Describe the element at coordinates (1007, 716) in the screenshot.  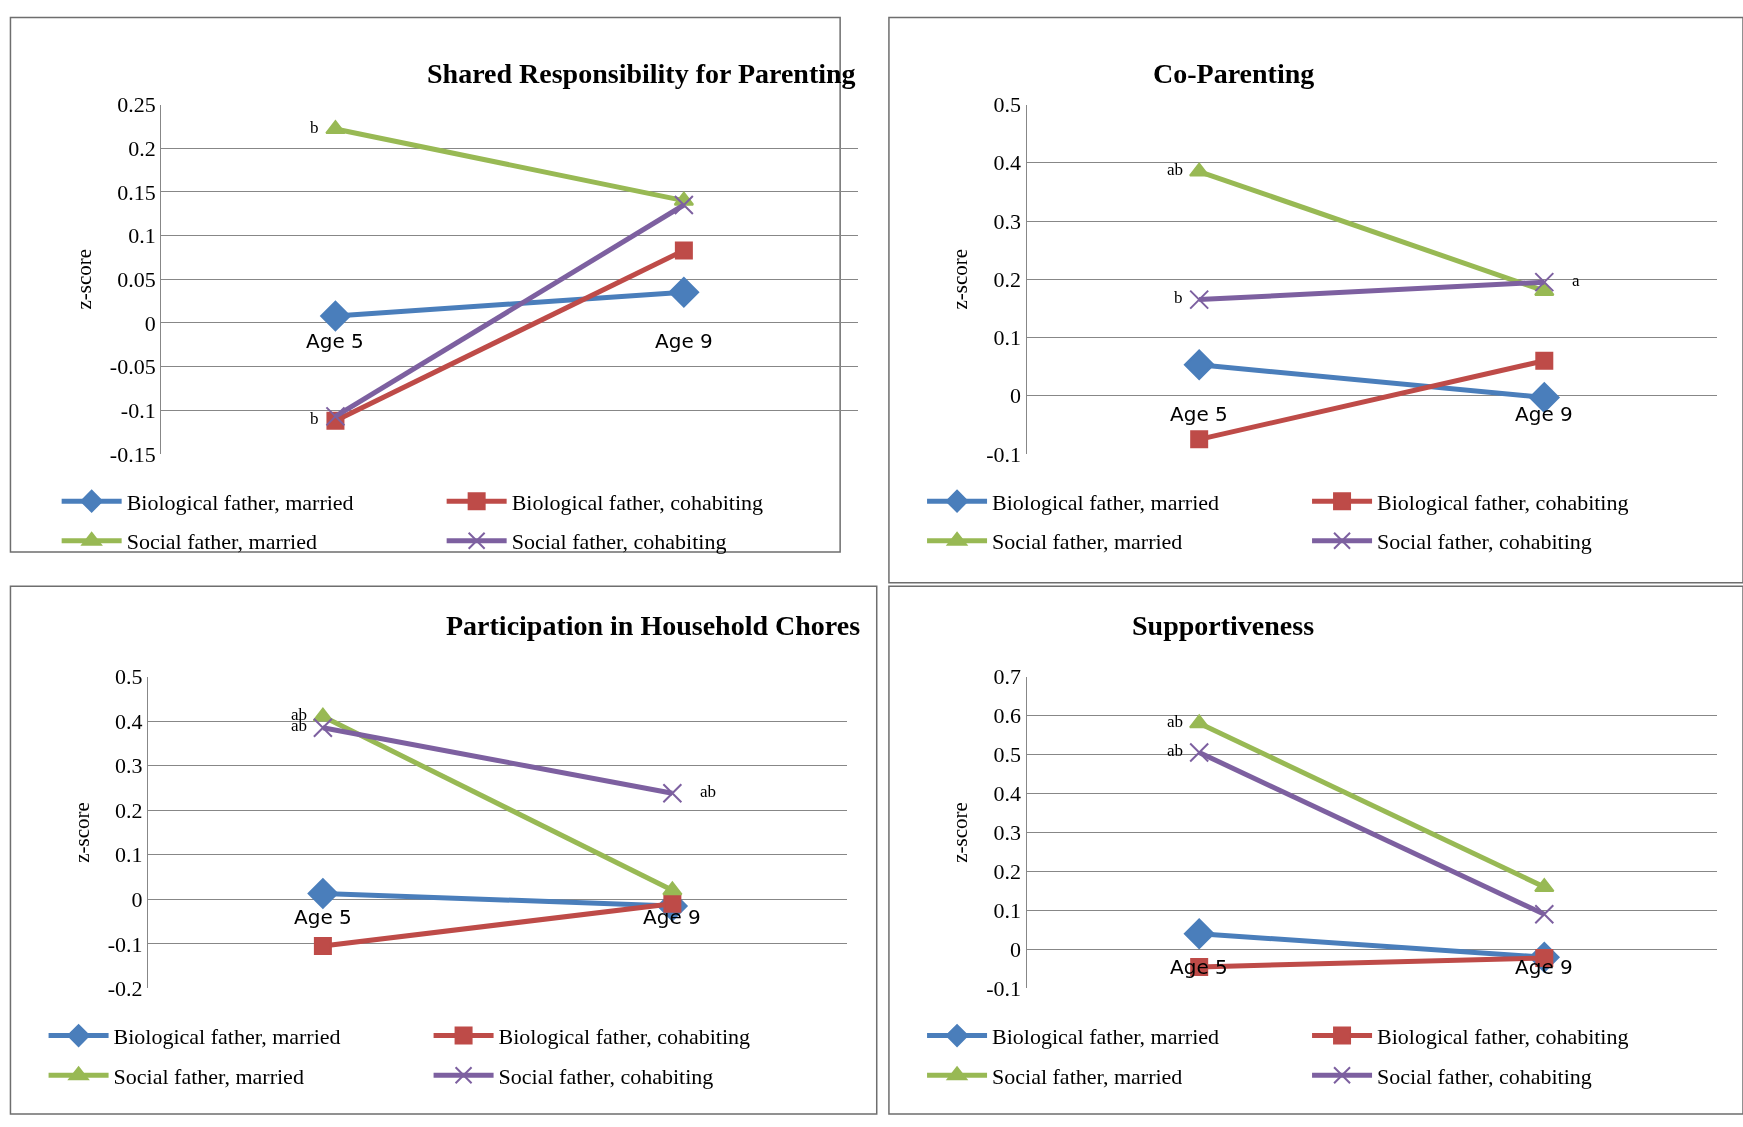
I see `y-tick-label: 0.6` at that location.